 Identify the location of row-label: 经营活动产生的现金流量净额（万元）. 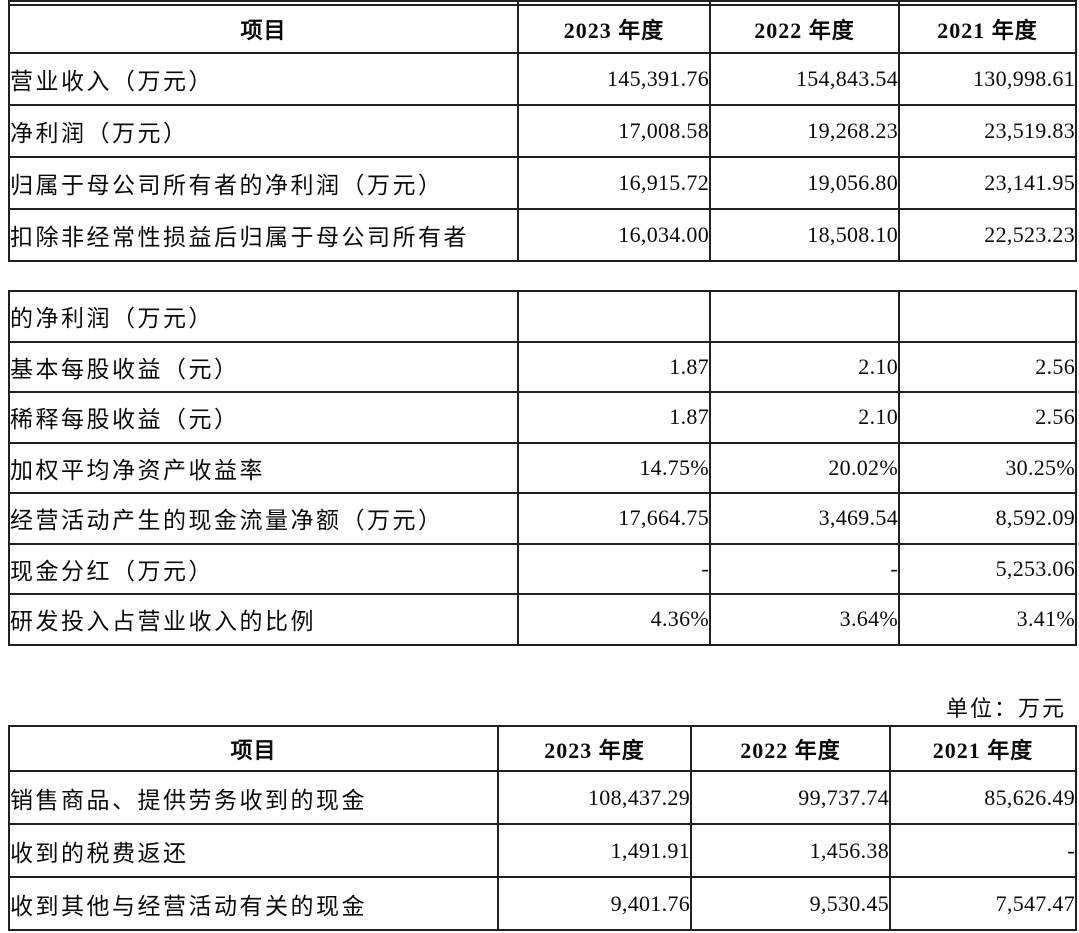
(263, 518).